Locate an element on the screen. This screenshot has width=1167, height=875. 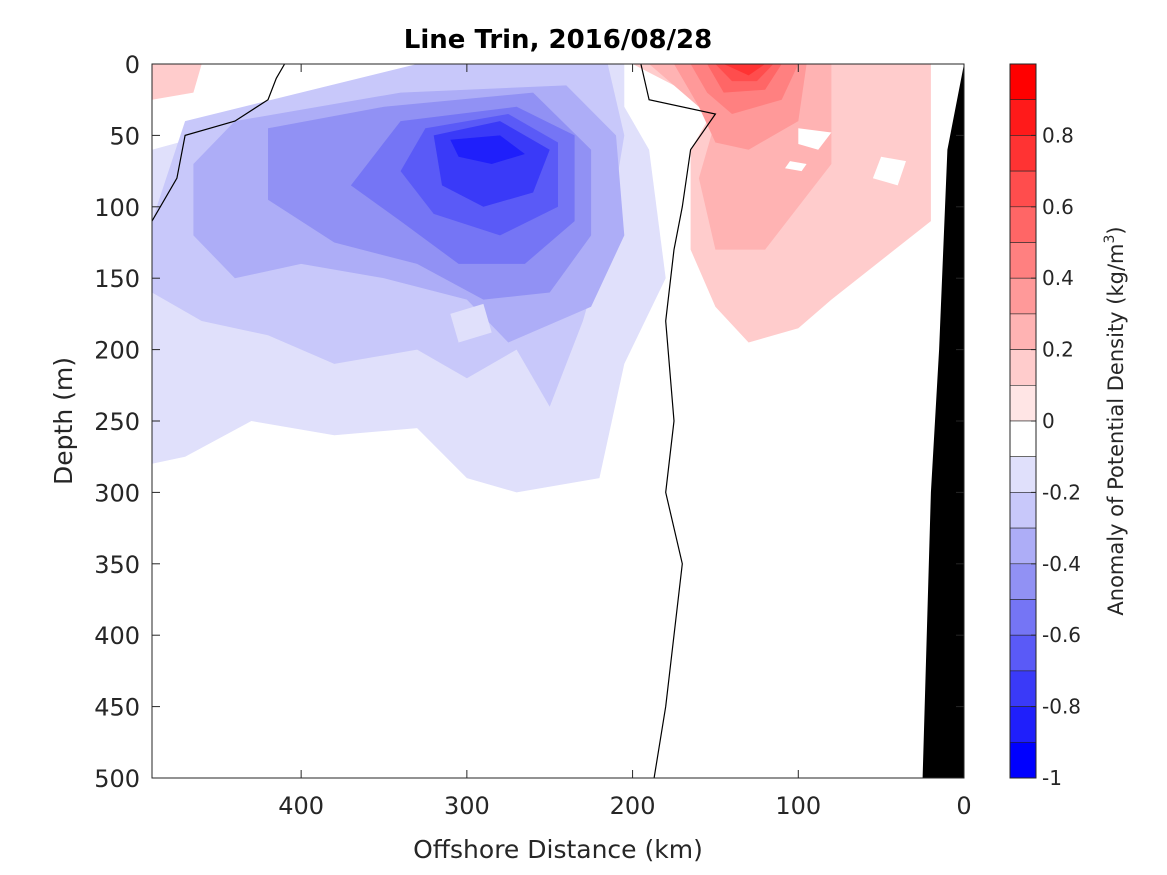
colorbar-tick-label: -0.4 is located at coordinates (1061, 564).